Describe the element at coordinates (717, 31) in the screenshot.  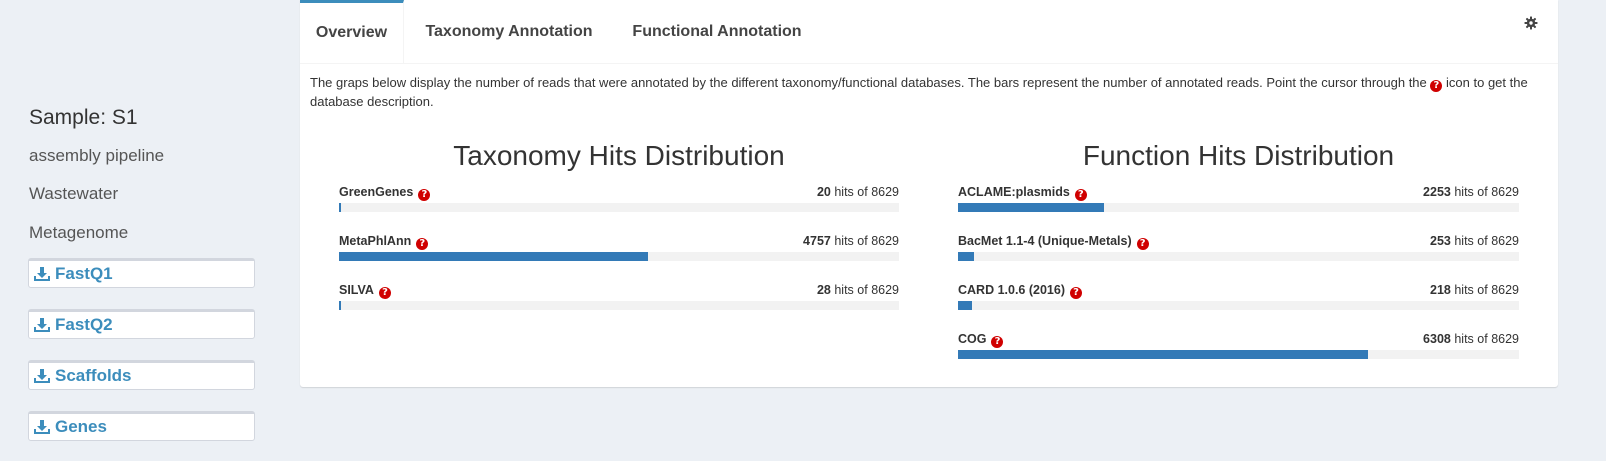
I see `tab-functional-annotation: Functional Annotation` at that location.